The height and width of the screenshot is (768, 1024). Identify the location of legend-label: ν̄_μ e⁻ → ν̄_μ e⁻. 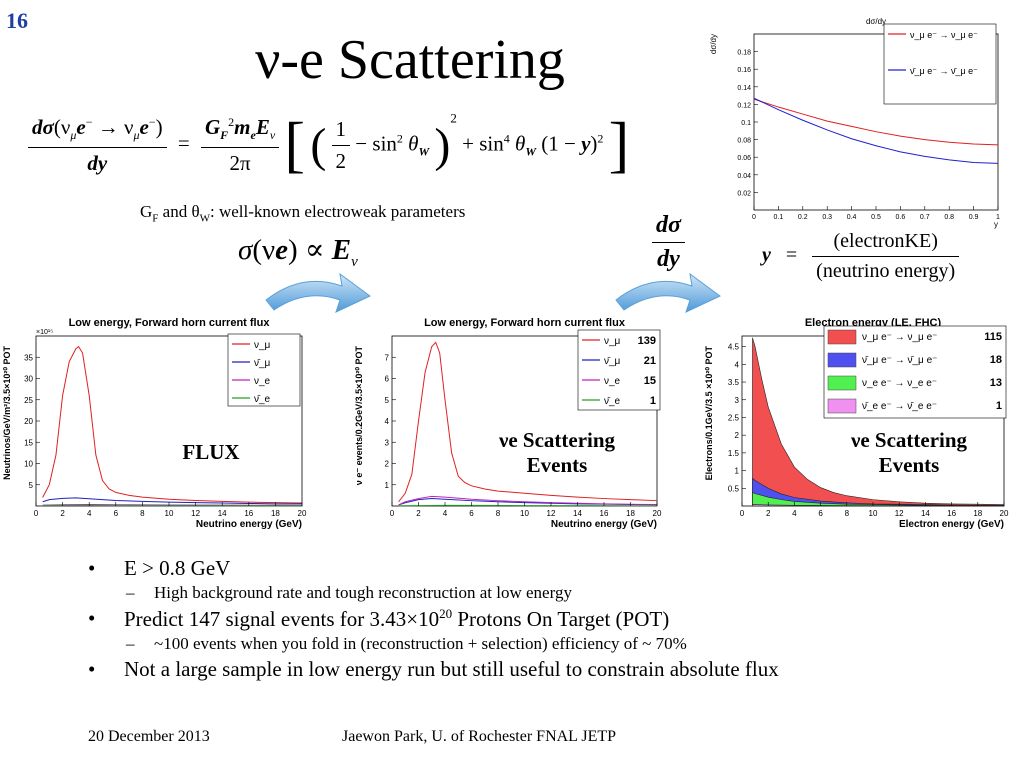
(944, 71).